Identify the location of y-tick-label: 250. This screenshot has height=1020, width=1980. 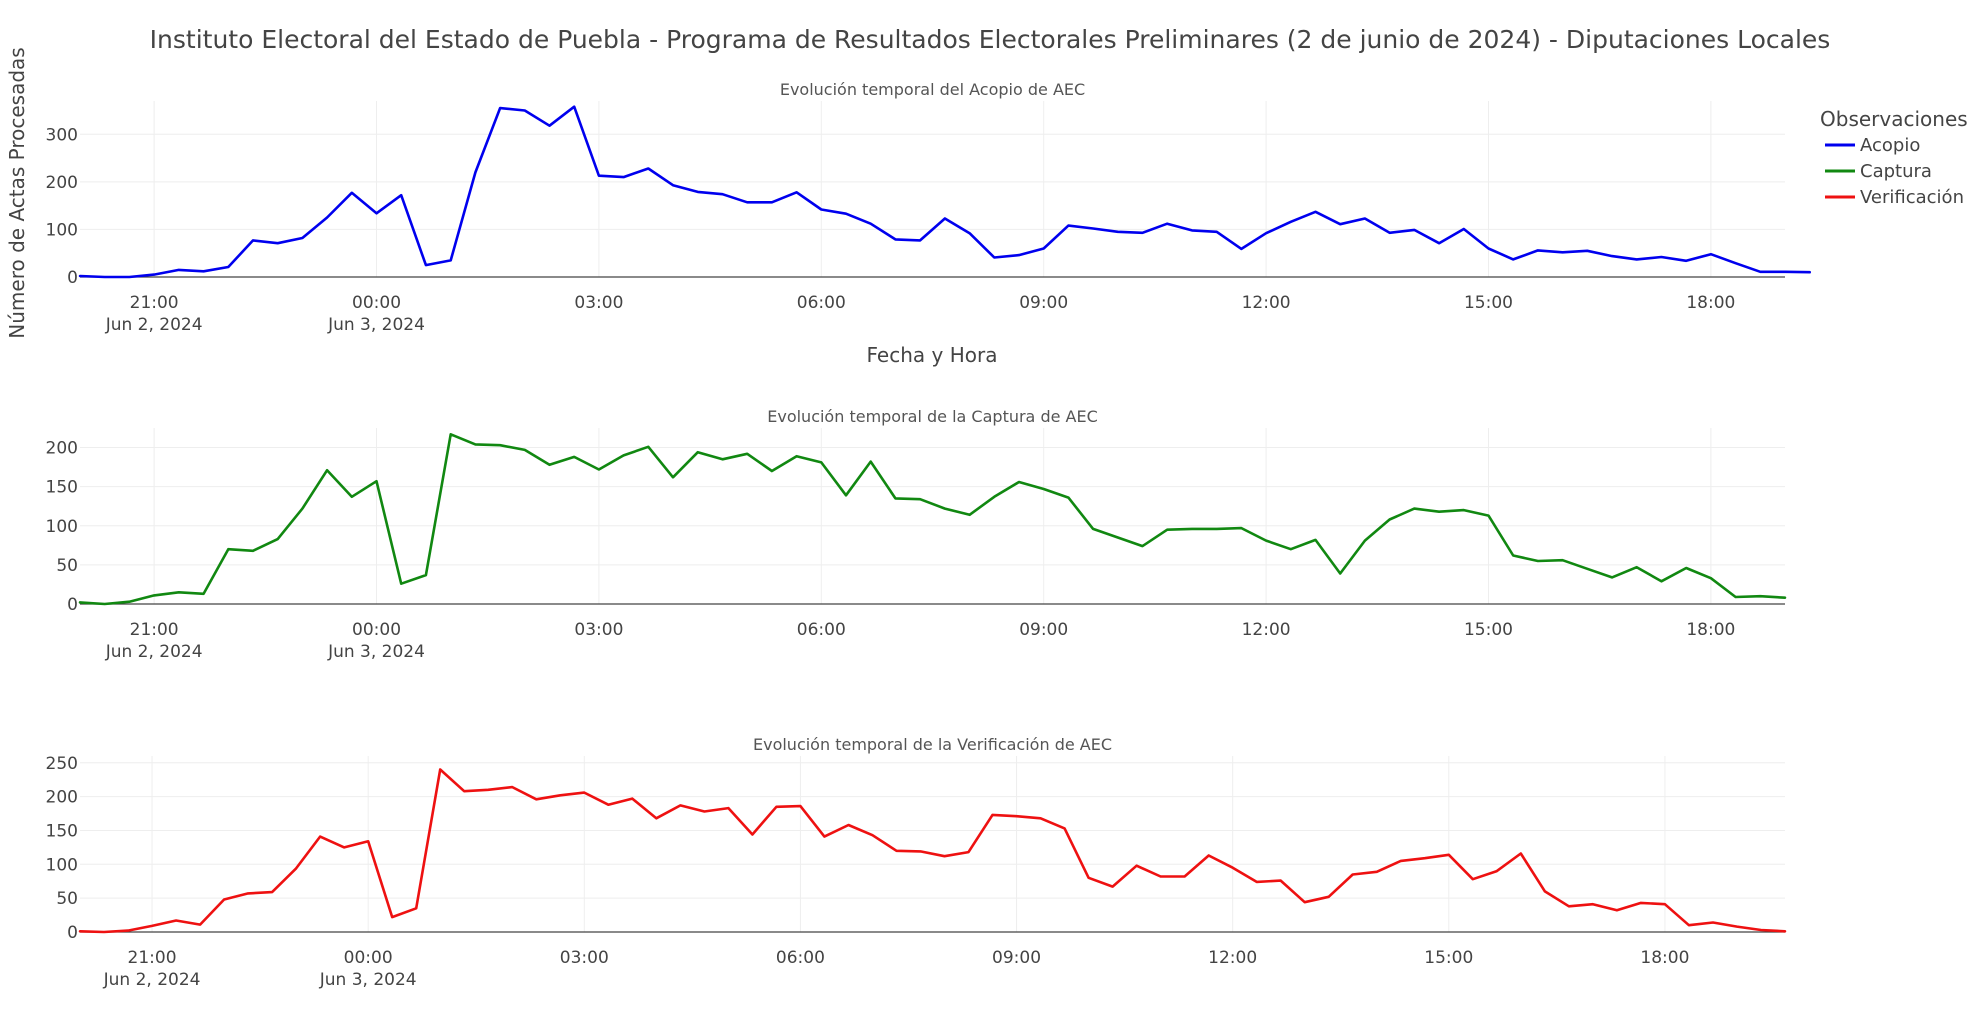
(62, 764).